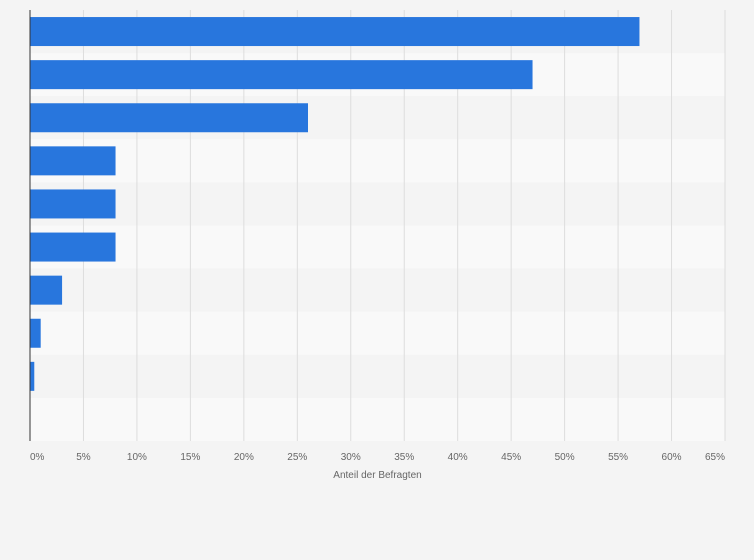 The height and width of the screenshot is (560, 754). I want to click on x-tick-label: 35%, so click(404, 457).